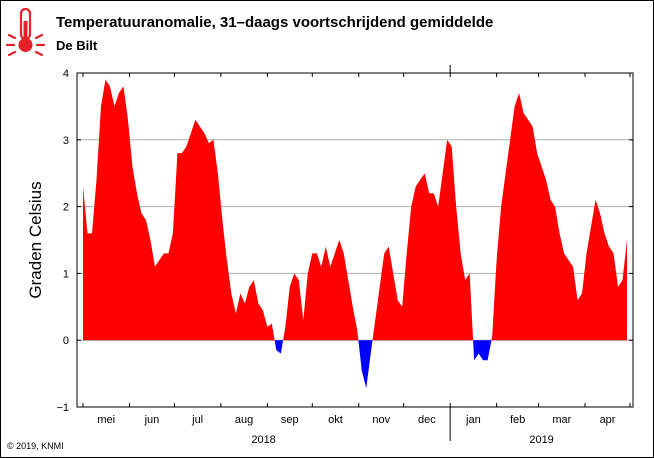  Describe the element at coordinates (62, 408) in the screenshot. I see `y-tick-label: −1` at that location.